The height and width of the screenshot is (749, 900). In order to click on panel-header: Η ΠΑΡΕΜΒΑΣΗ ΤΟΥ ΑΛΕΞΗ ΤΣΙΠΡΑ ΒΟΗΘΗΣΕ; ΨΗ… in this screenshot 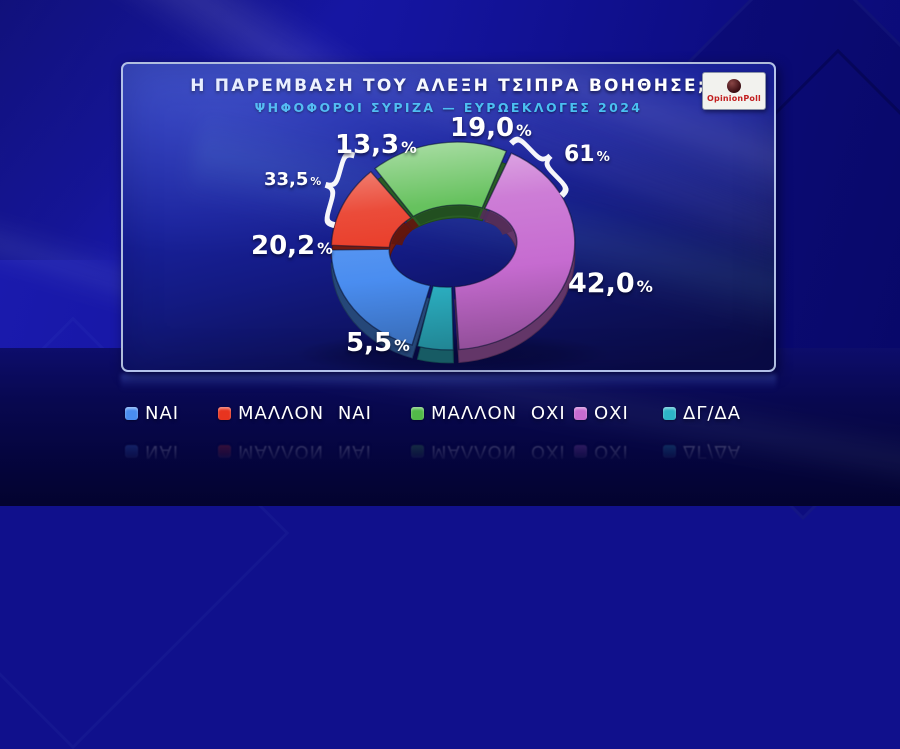, I will do `click(448, 95)`.